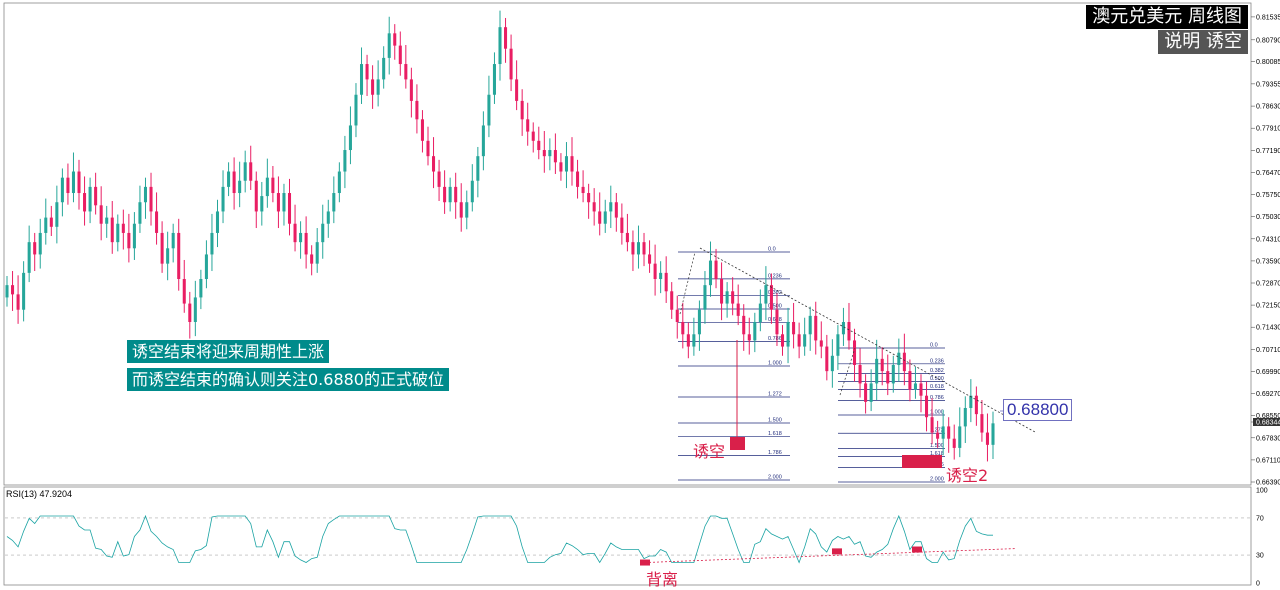 Image resolution: width=1280 pixels, height=590 pixels. Describe the element at coordinates (1268, 261) in the screenshot. I see `price-tick-label: 0.73590` at that location.